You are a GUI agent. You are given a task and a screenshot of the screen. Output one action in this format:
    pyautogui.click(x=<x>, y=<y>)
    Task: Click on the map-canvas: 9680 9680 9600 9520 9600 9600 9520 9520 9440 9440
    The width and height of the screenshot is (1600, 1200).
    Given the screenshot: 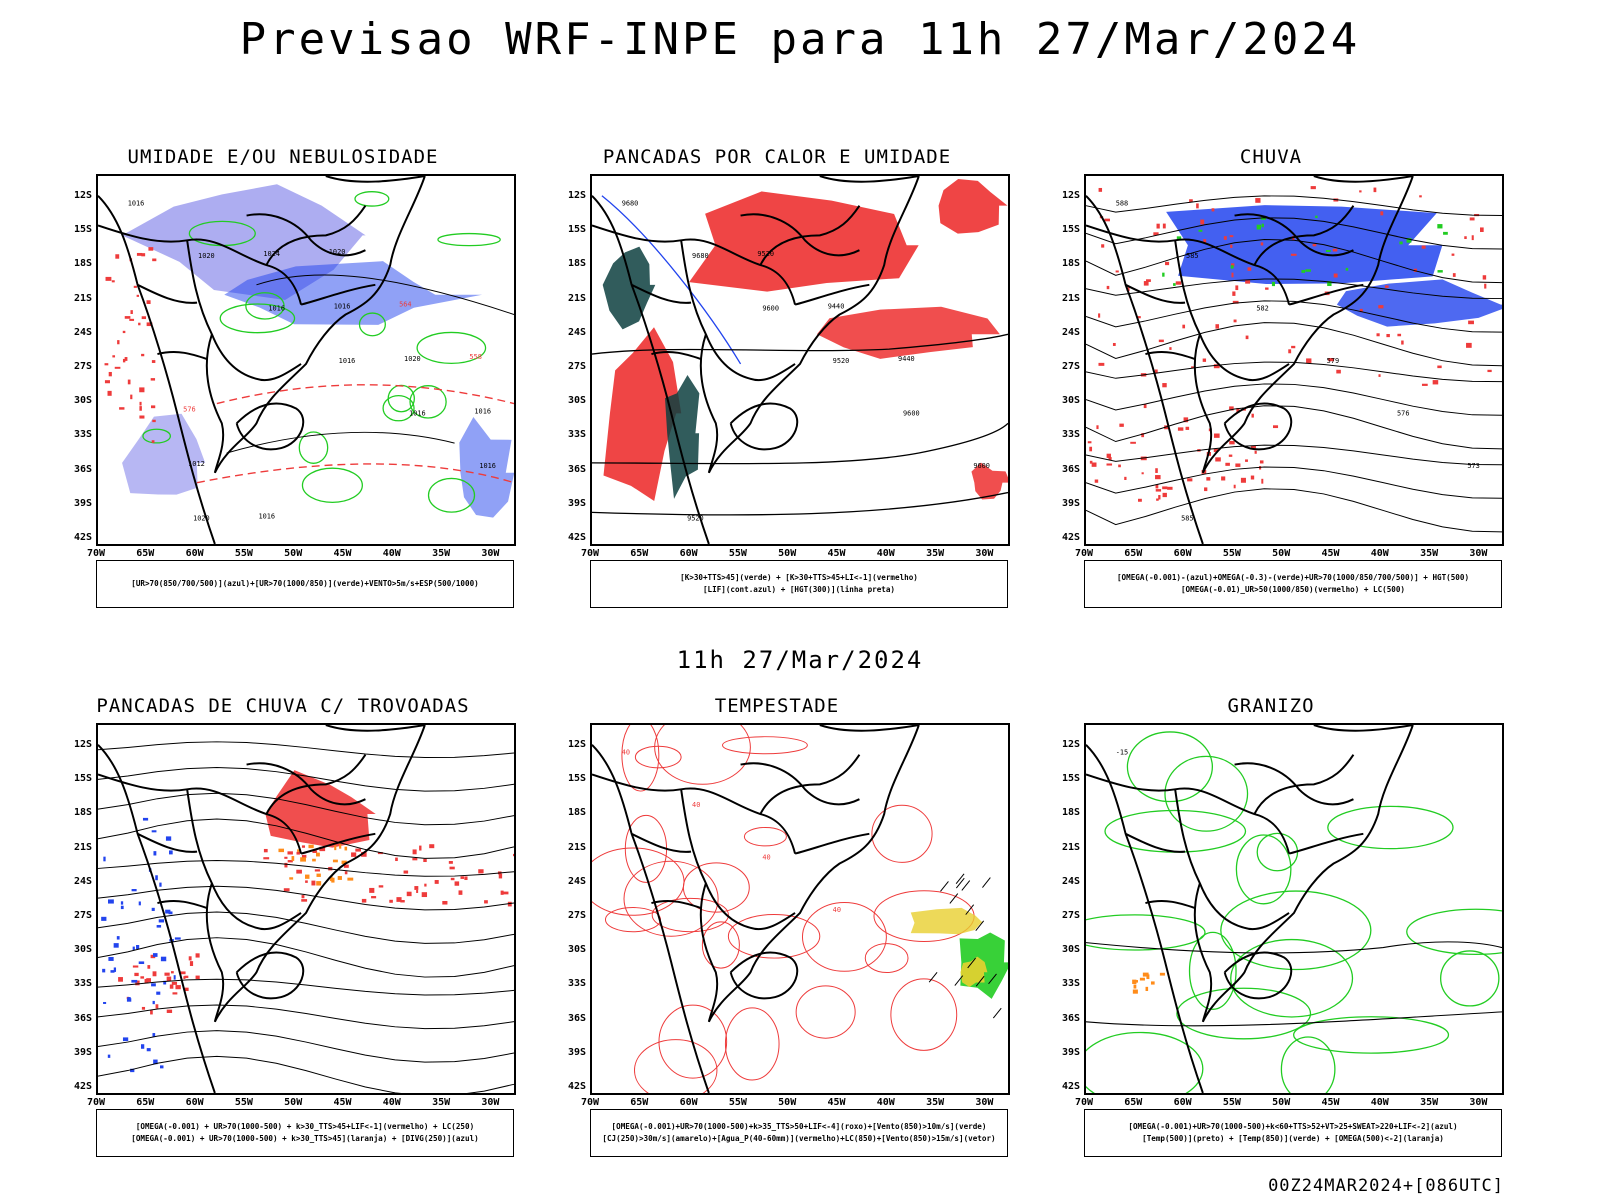 What is the action you would take?
    pyautogui.click(x=800, y=360)
    